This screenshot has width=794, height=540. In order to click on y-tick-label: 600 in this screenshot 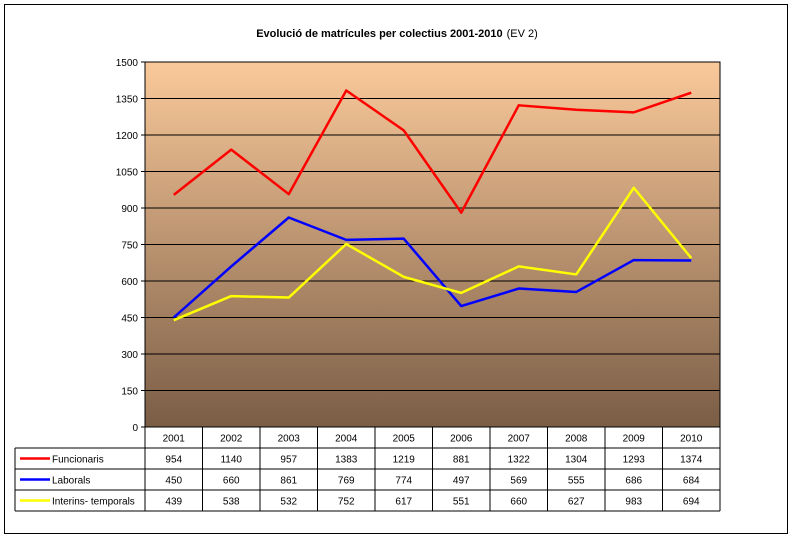, I will do `click(129, 282)`.